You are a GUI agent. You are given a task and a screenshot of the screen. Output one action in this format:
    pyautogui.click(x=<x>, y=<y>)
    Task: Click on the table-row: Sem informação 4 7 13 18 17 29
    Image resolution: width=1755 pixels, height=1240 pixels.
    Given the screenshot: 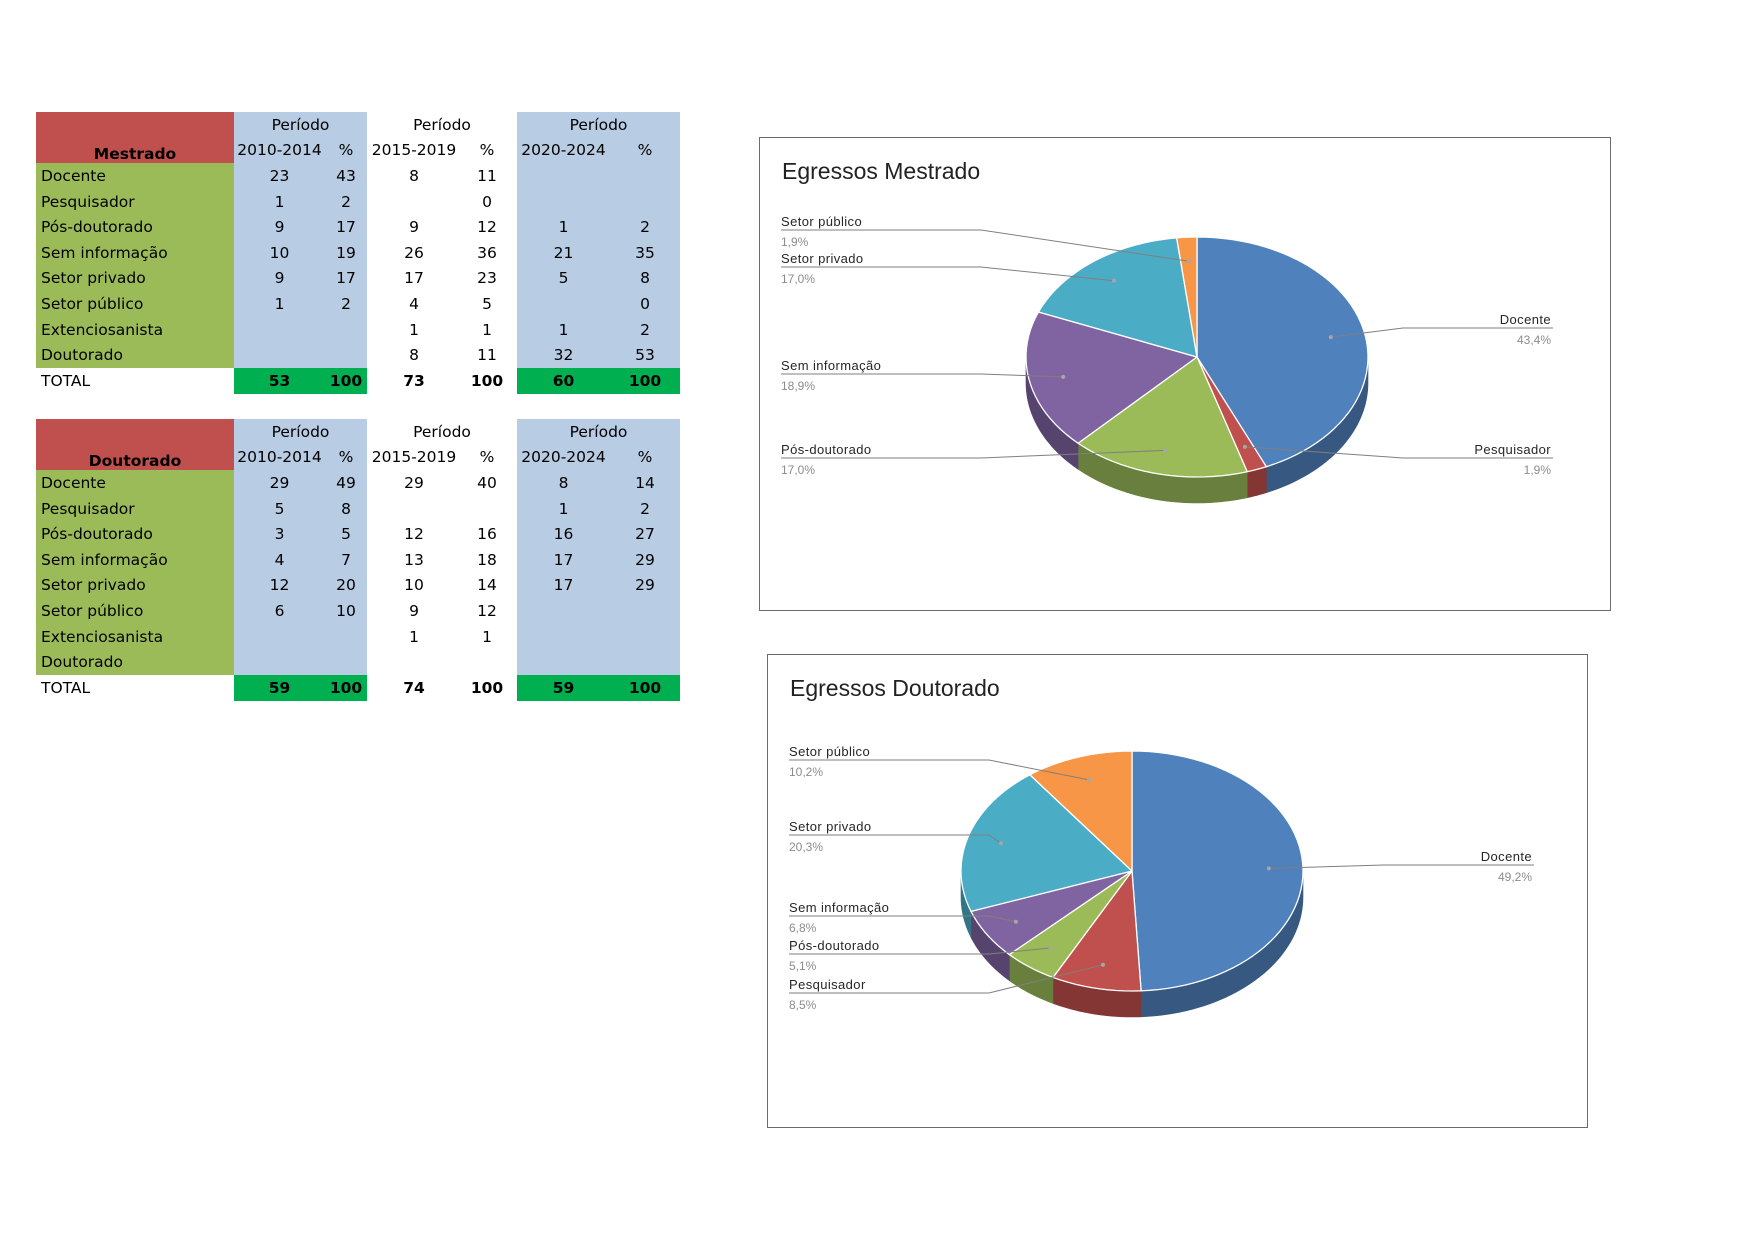 What is the action you would take?
    pyautogui.click(x=358, y=559)
    